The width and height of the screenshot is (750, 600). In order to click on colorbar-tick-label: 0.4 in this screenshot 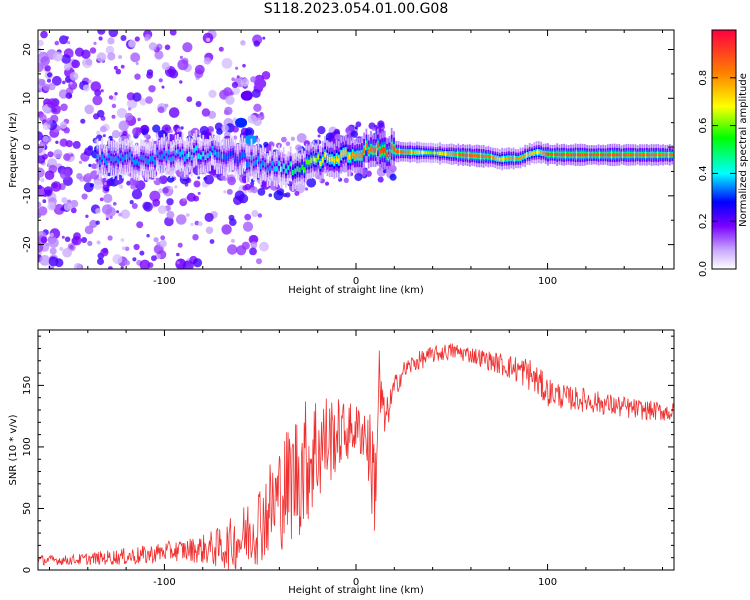, I will do `click(703, 173)`.